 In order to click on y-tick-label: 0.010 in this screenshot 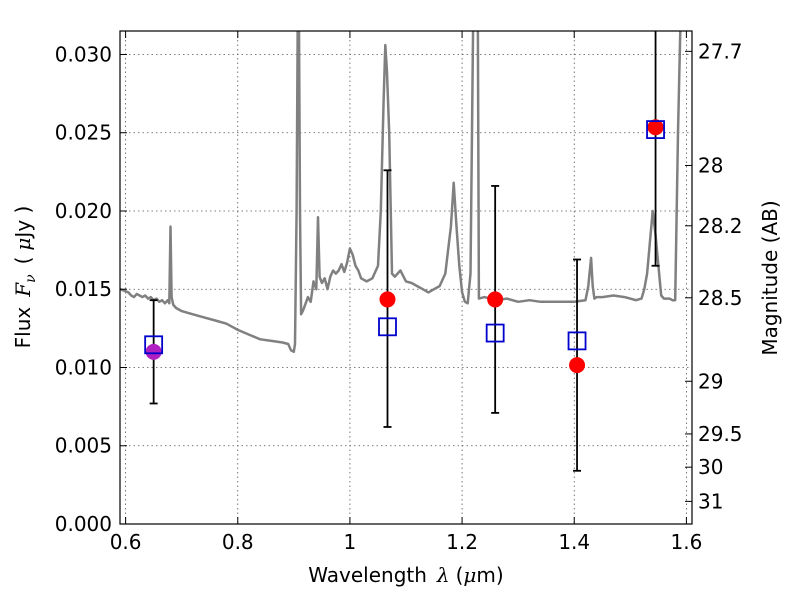, I will do `click(83, 367)`.